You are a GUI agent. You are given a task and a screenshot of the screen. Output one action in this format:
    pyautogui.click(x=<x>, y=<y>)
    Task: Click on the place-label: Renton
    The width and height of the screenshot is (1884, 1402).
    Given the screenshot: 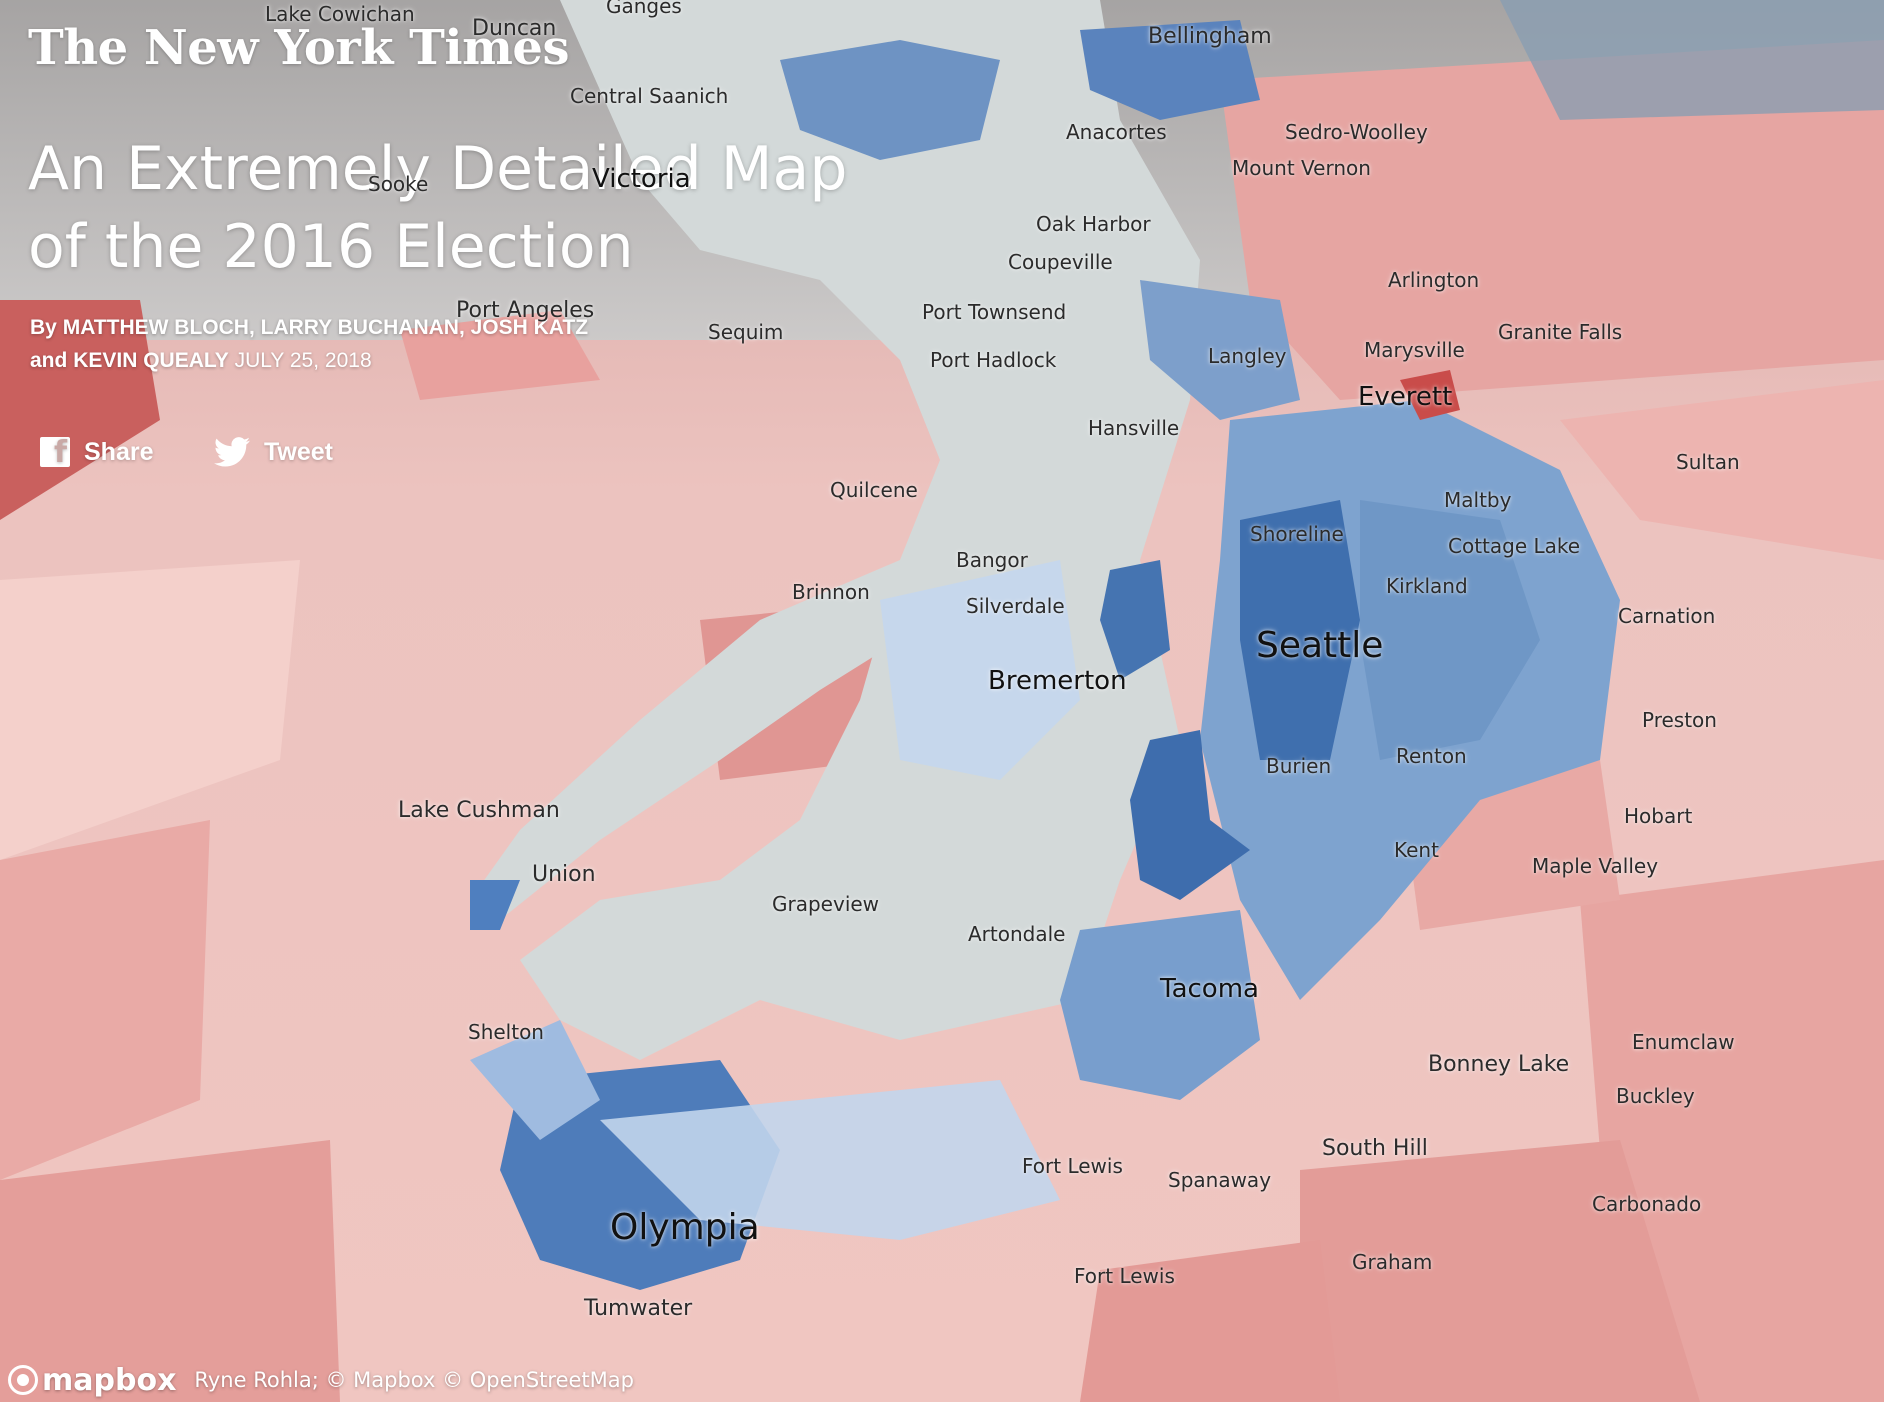 What is the action you would take?
    pyautogui.click(x=1431, y=756)
    